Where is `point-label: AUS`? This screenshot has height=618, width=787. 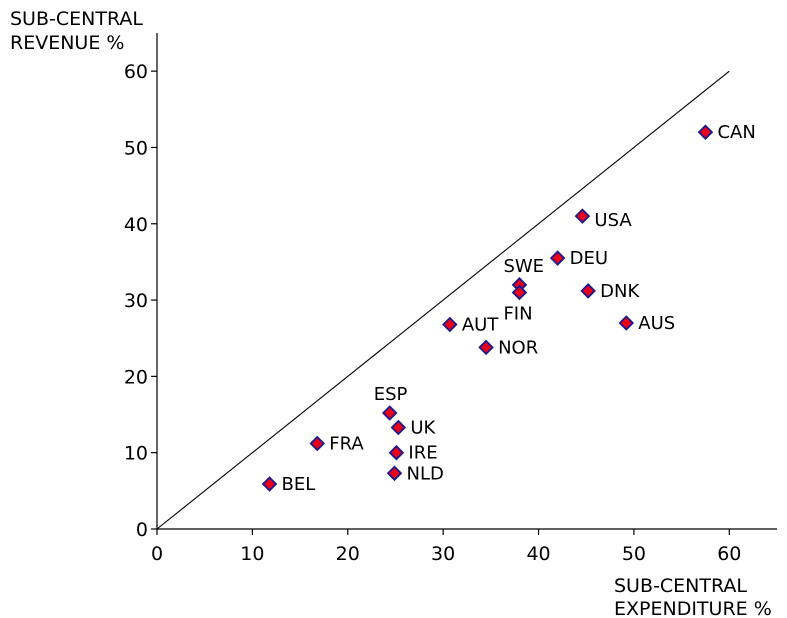 point-label: AUS is located at coordinates (656, 323).